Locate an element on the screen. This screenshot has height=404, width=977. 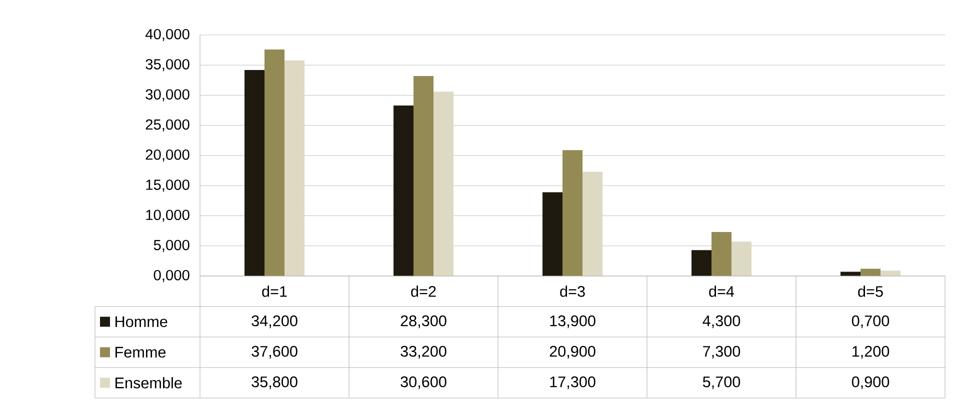
data-label: 28,300 is located at coordinates (423, 321).